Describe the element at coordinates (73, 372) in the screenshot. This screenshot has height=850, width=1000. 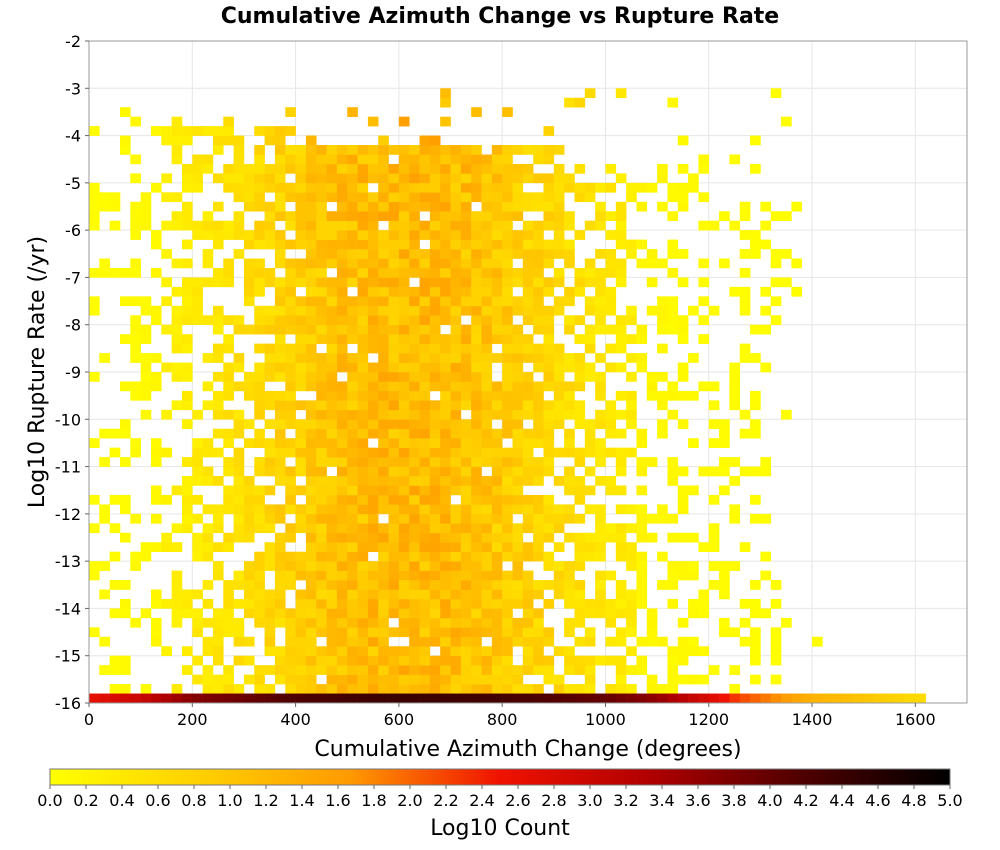
I see `y-tick-label: -9` at that location.